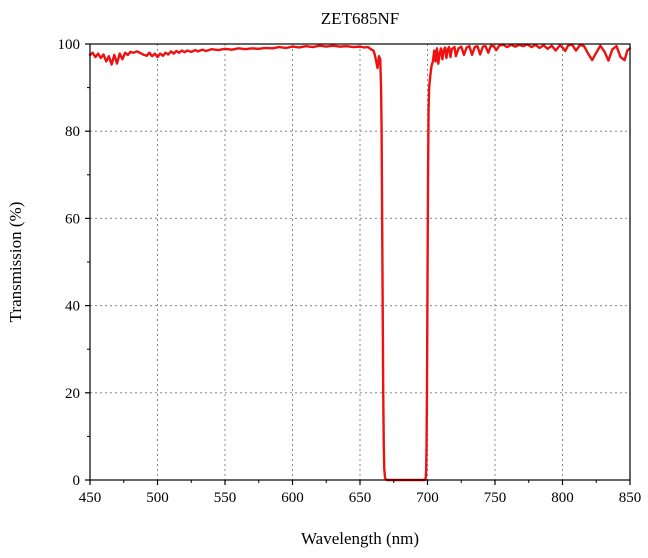 This screenshot has height=558, width=648. What do you see at coordinates (562, 498) in the screenshot?
I see `x-tick-label: 800` at bounding box center [562, 498].